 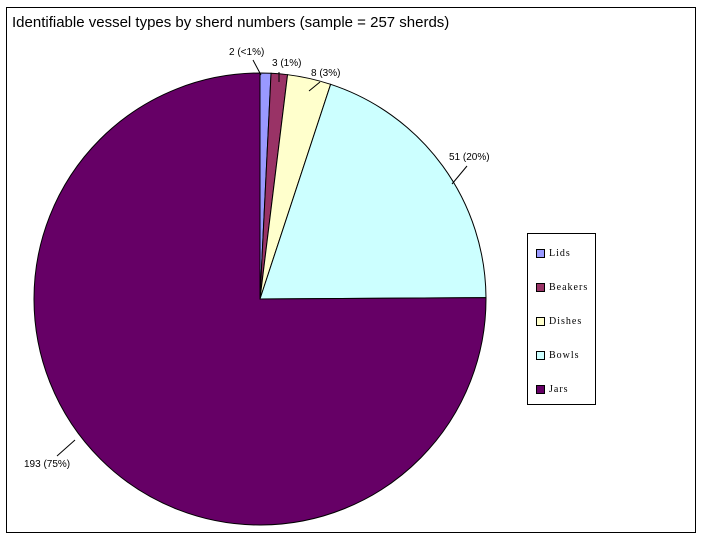 What do you see at coordinates (559, 390) in the screenshot?
I see `legend-label: Jars` at bounding box center [559, 390].